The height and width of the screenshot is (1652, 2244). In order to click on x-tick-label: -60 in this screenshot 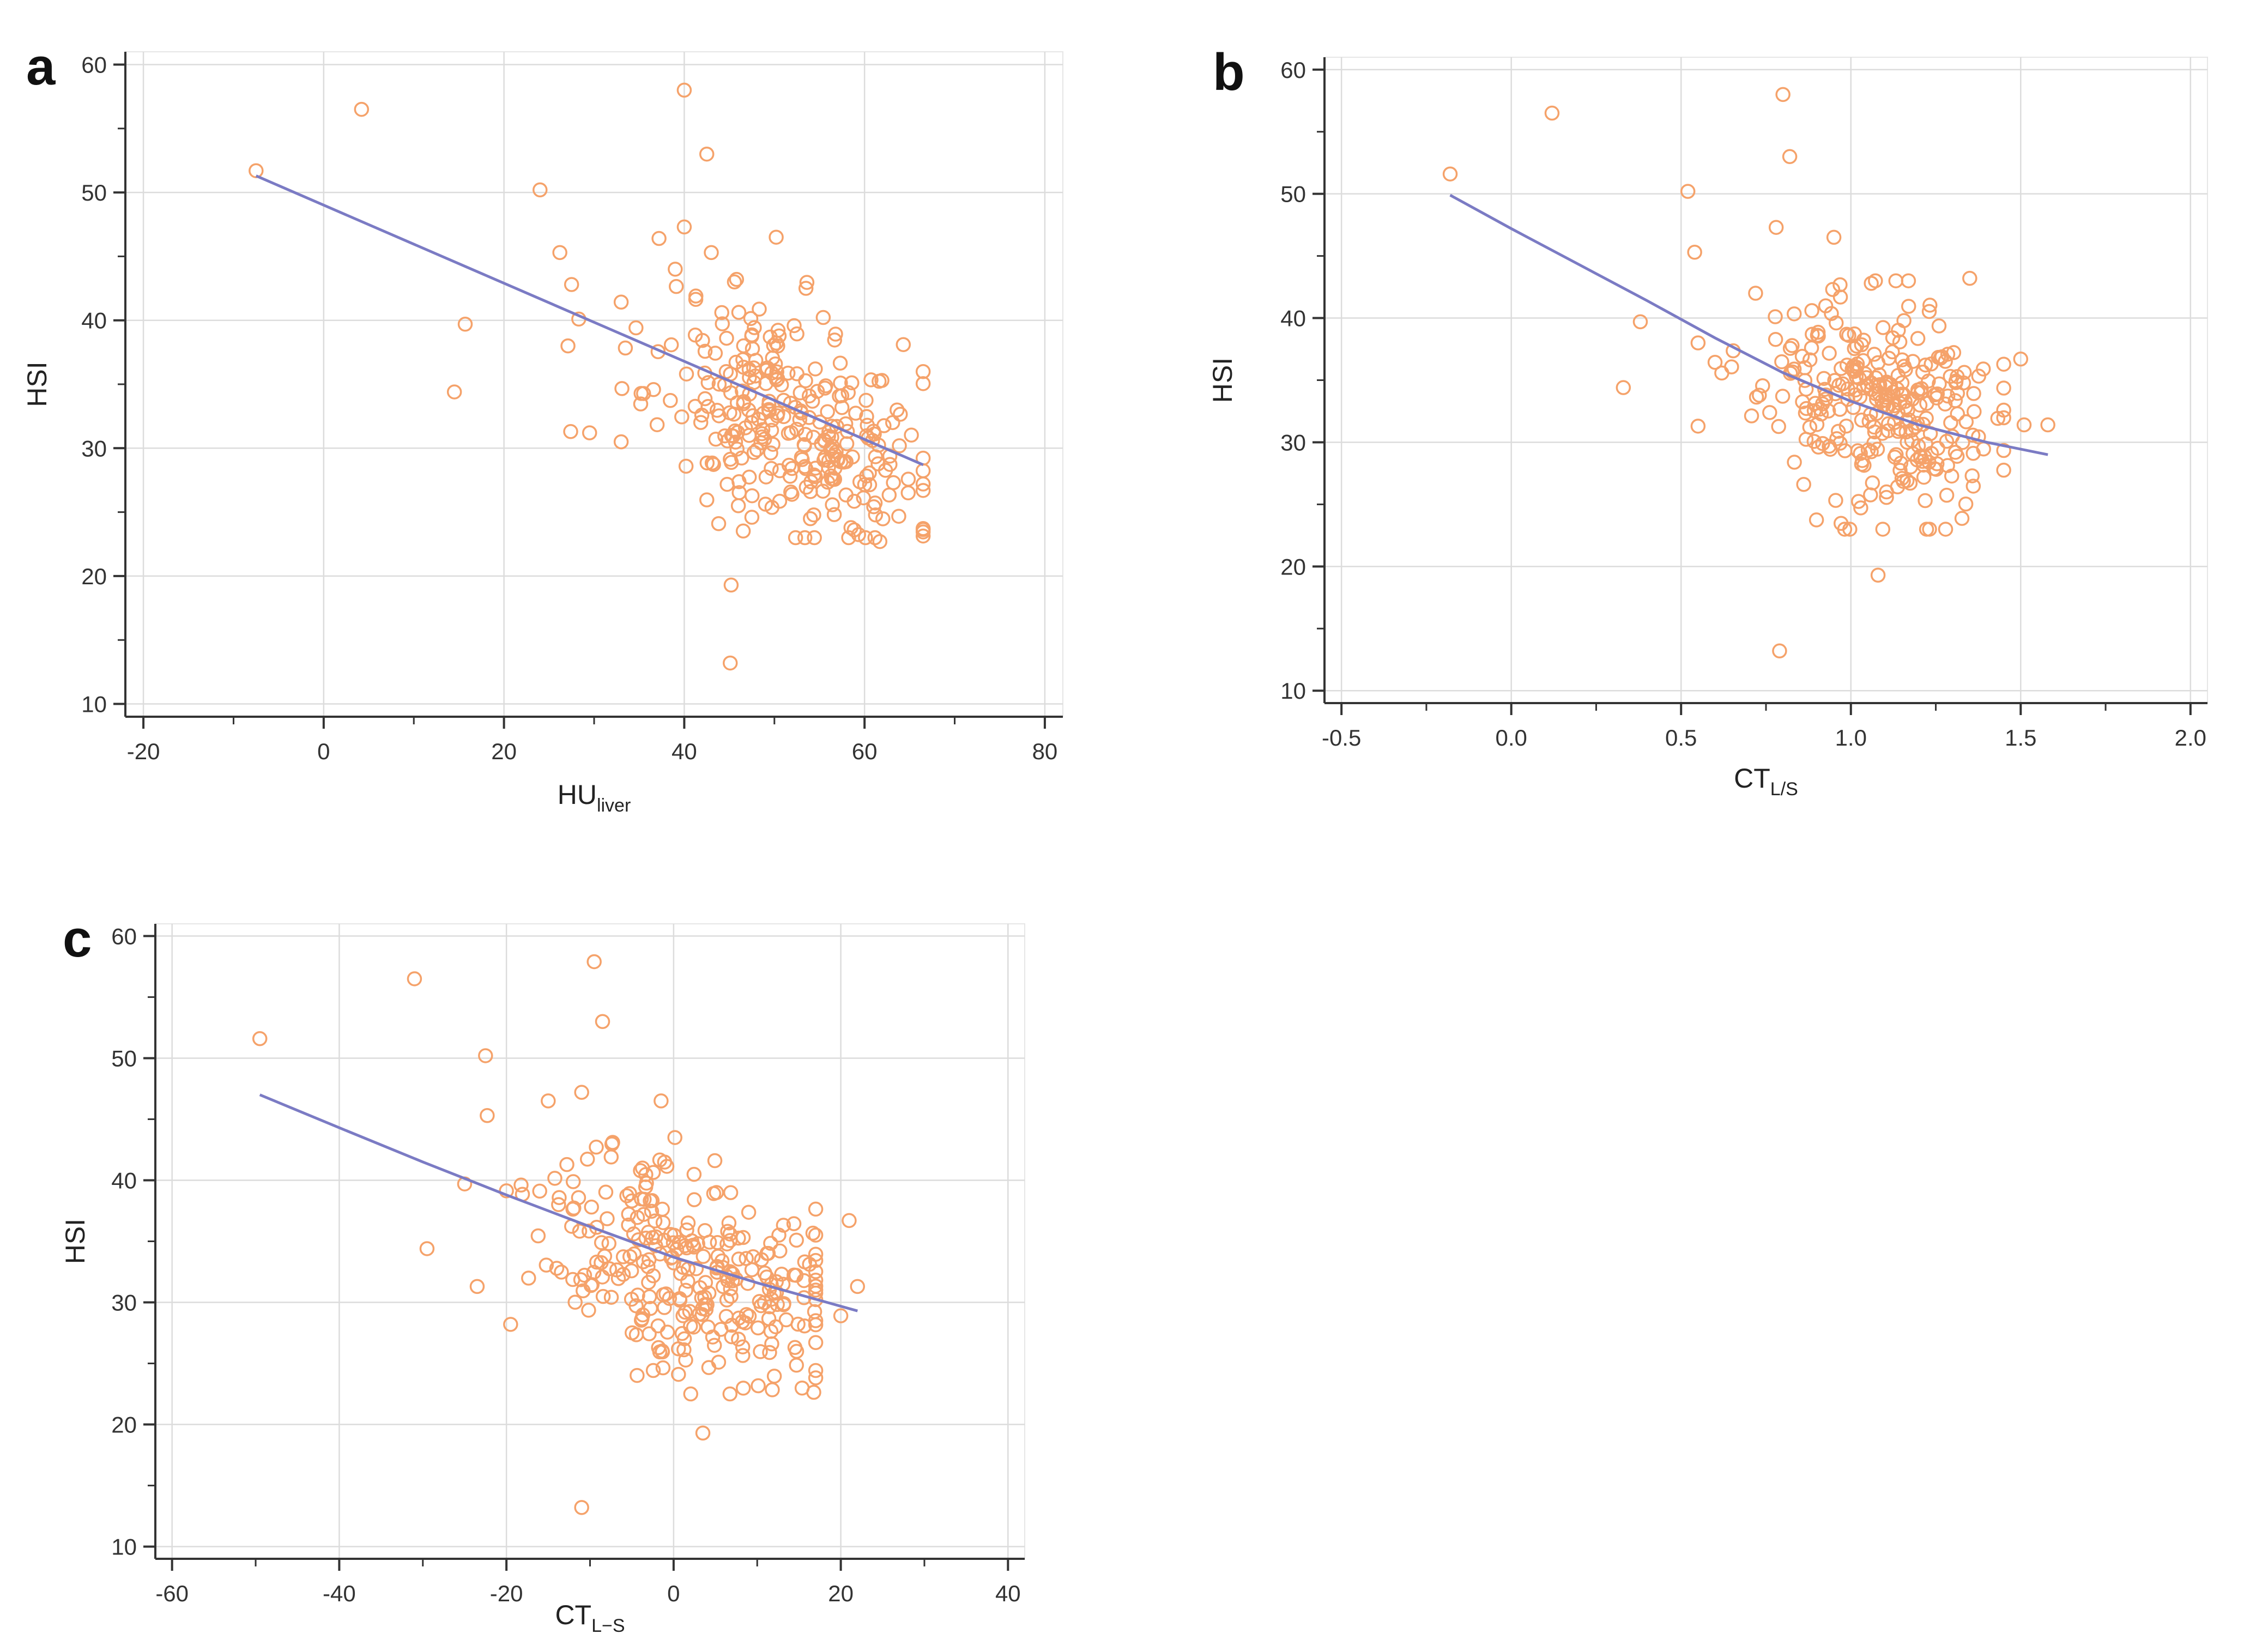, I will do `click(172, 1593)`.